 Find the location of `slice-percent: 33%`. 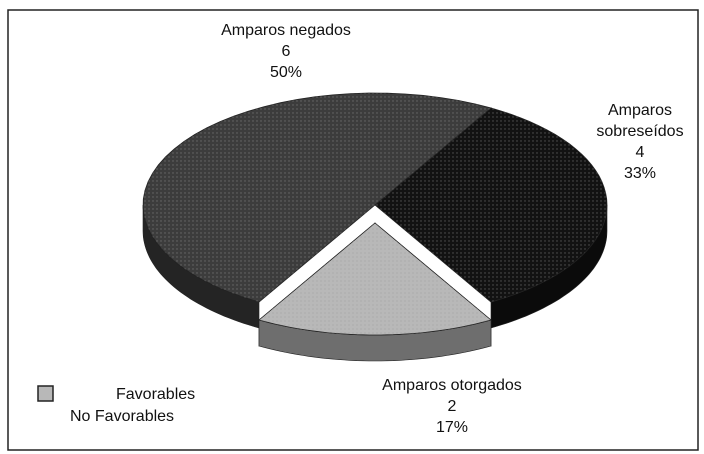

slice-percent: 33% is located at coordinates (640, 173).